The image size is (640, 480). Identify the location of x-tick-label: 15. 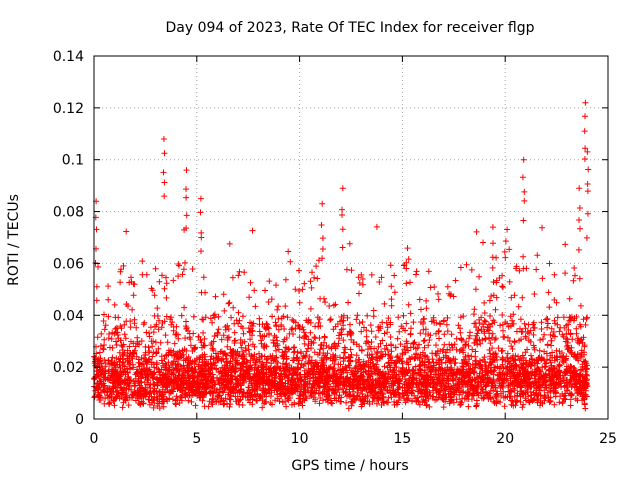
(402, 439).